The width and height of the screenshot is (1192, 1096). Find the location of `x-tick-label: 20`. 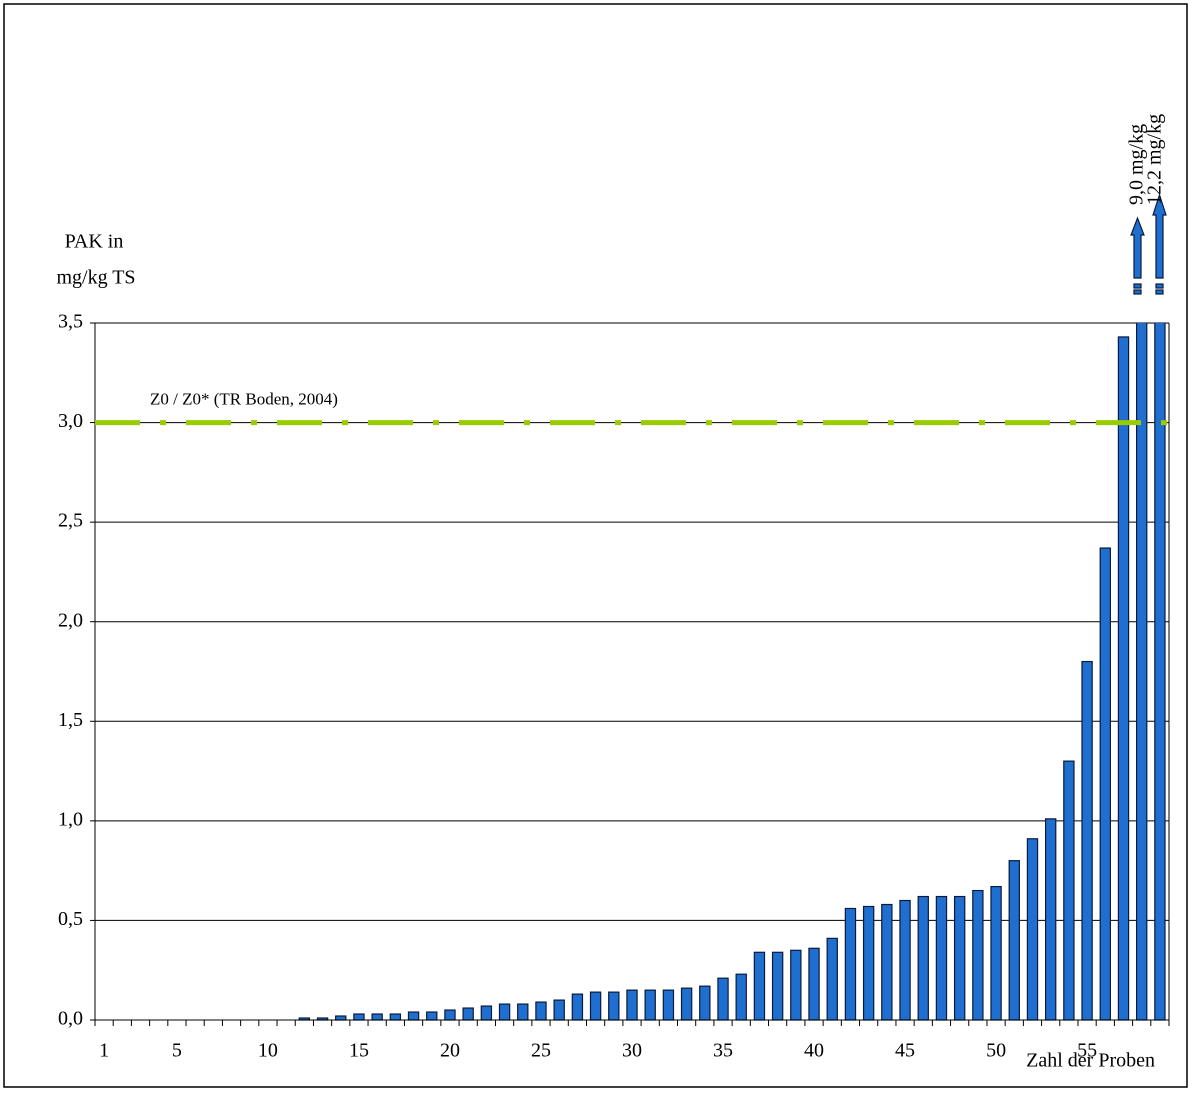

x-tick-label: 20 is located at coordinates (450, 1051).